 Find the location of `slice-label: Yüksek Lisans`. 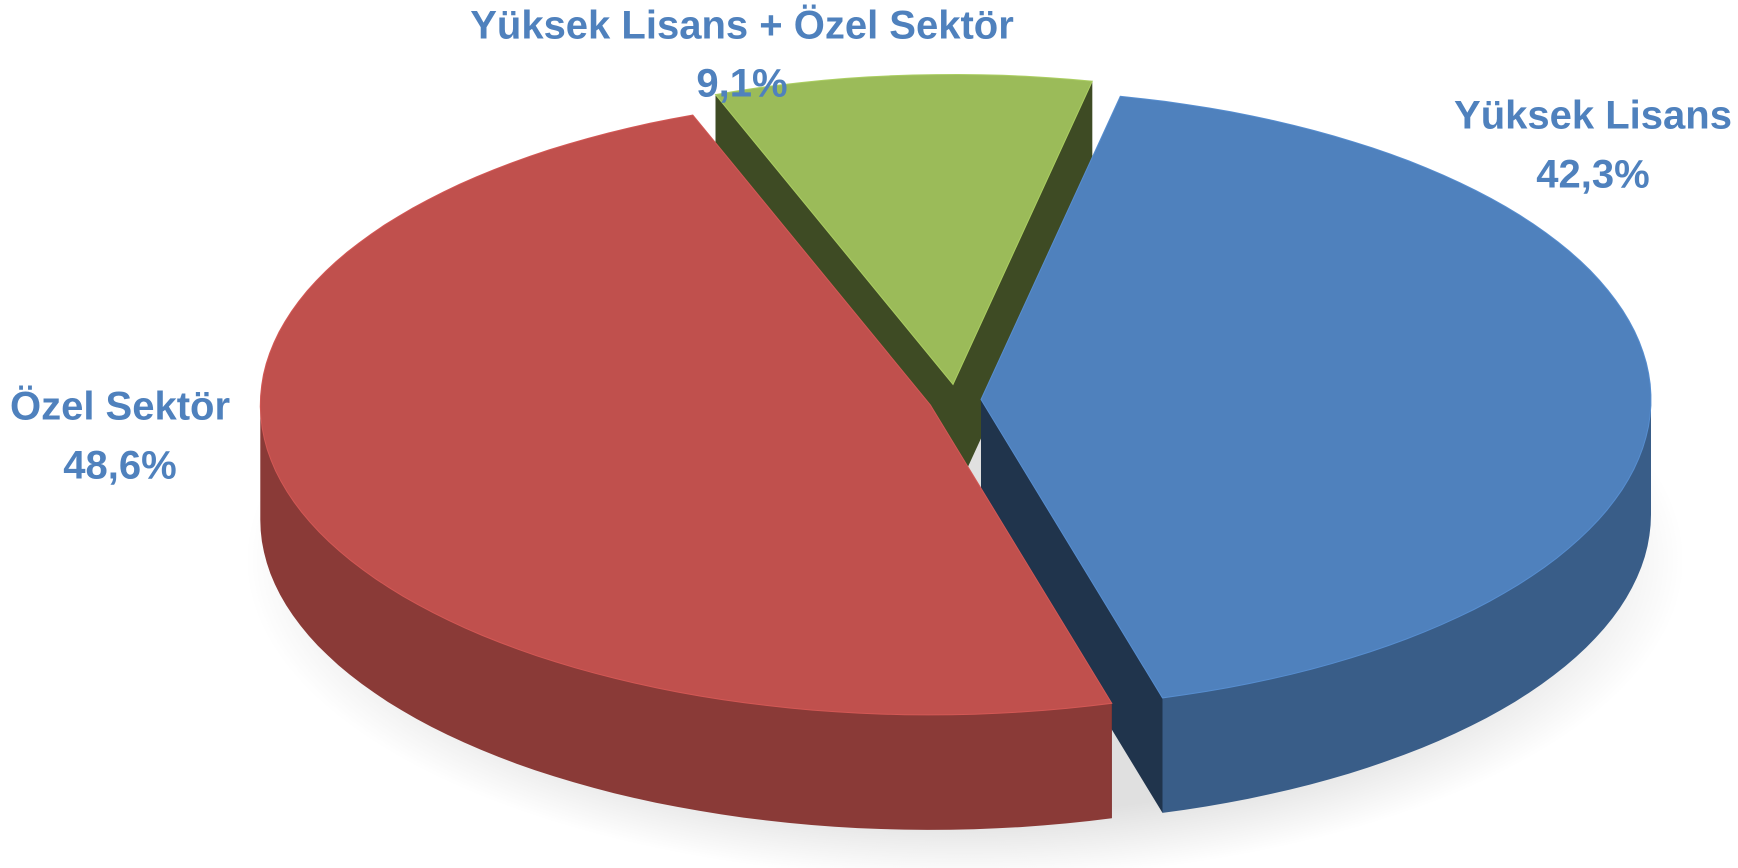

slice-label: Yüksek Lisans is located at coordinates (1593, 116).